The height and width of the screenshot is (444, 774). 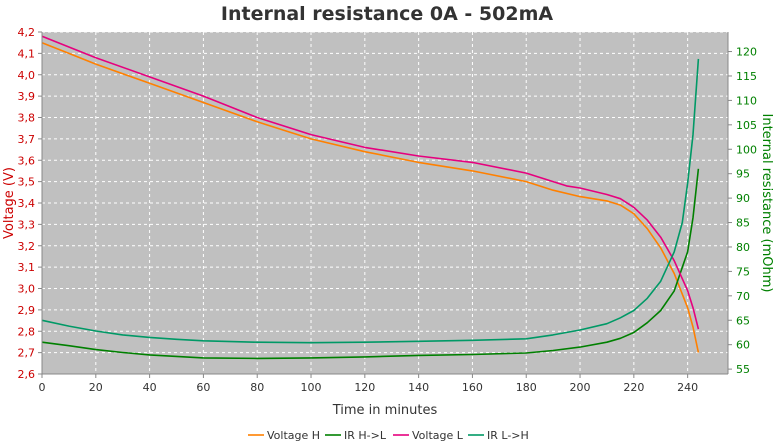 I want to click on right-tick-label: 80, so click(x=743, y=247).